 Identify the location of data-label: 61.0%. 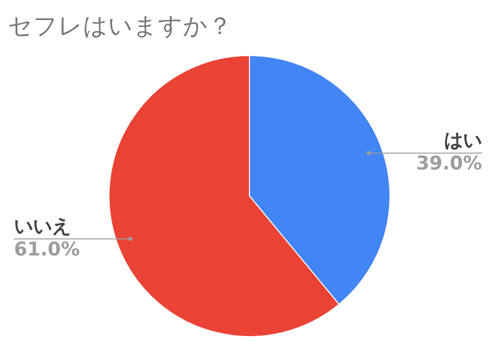
(47, 249).